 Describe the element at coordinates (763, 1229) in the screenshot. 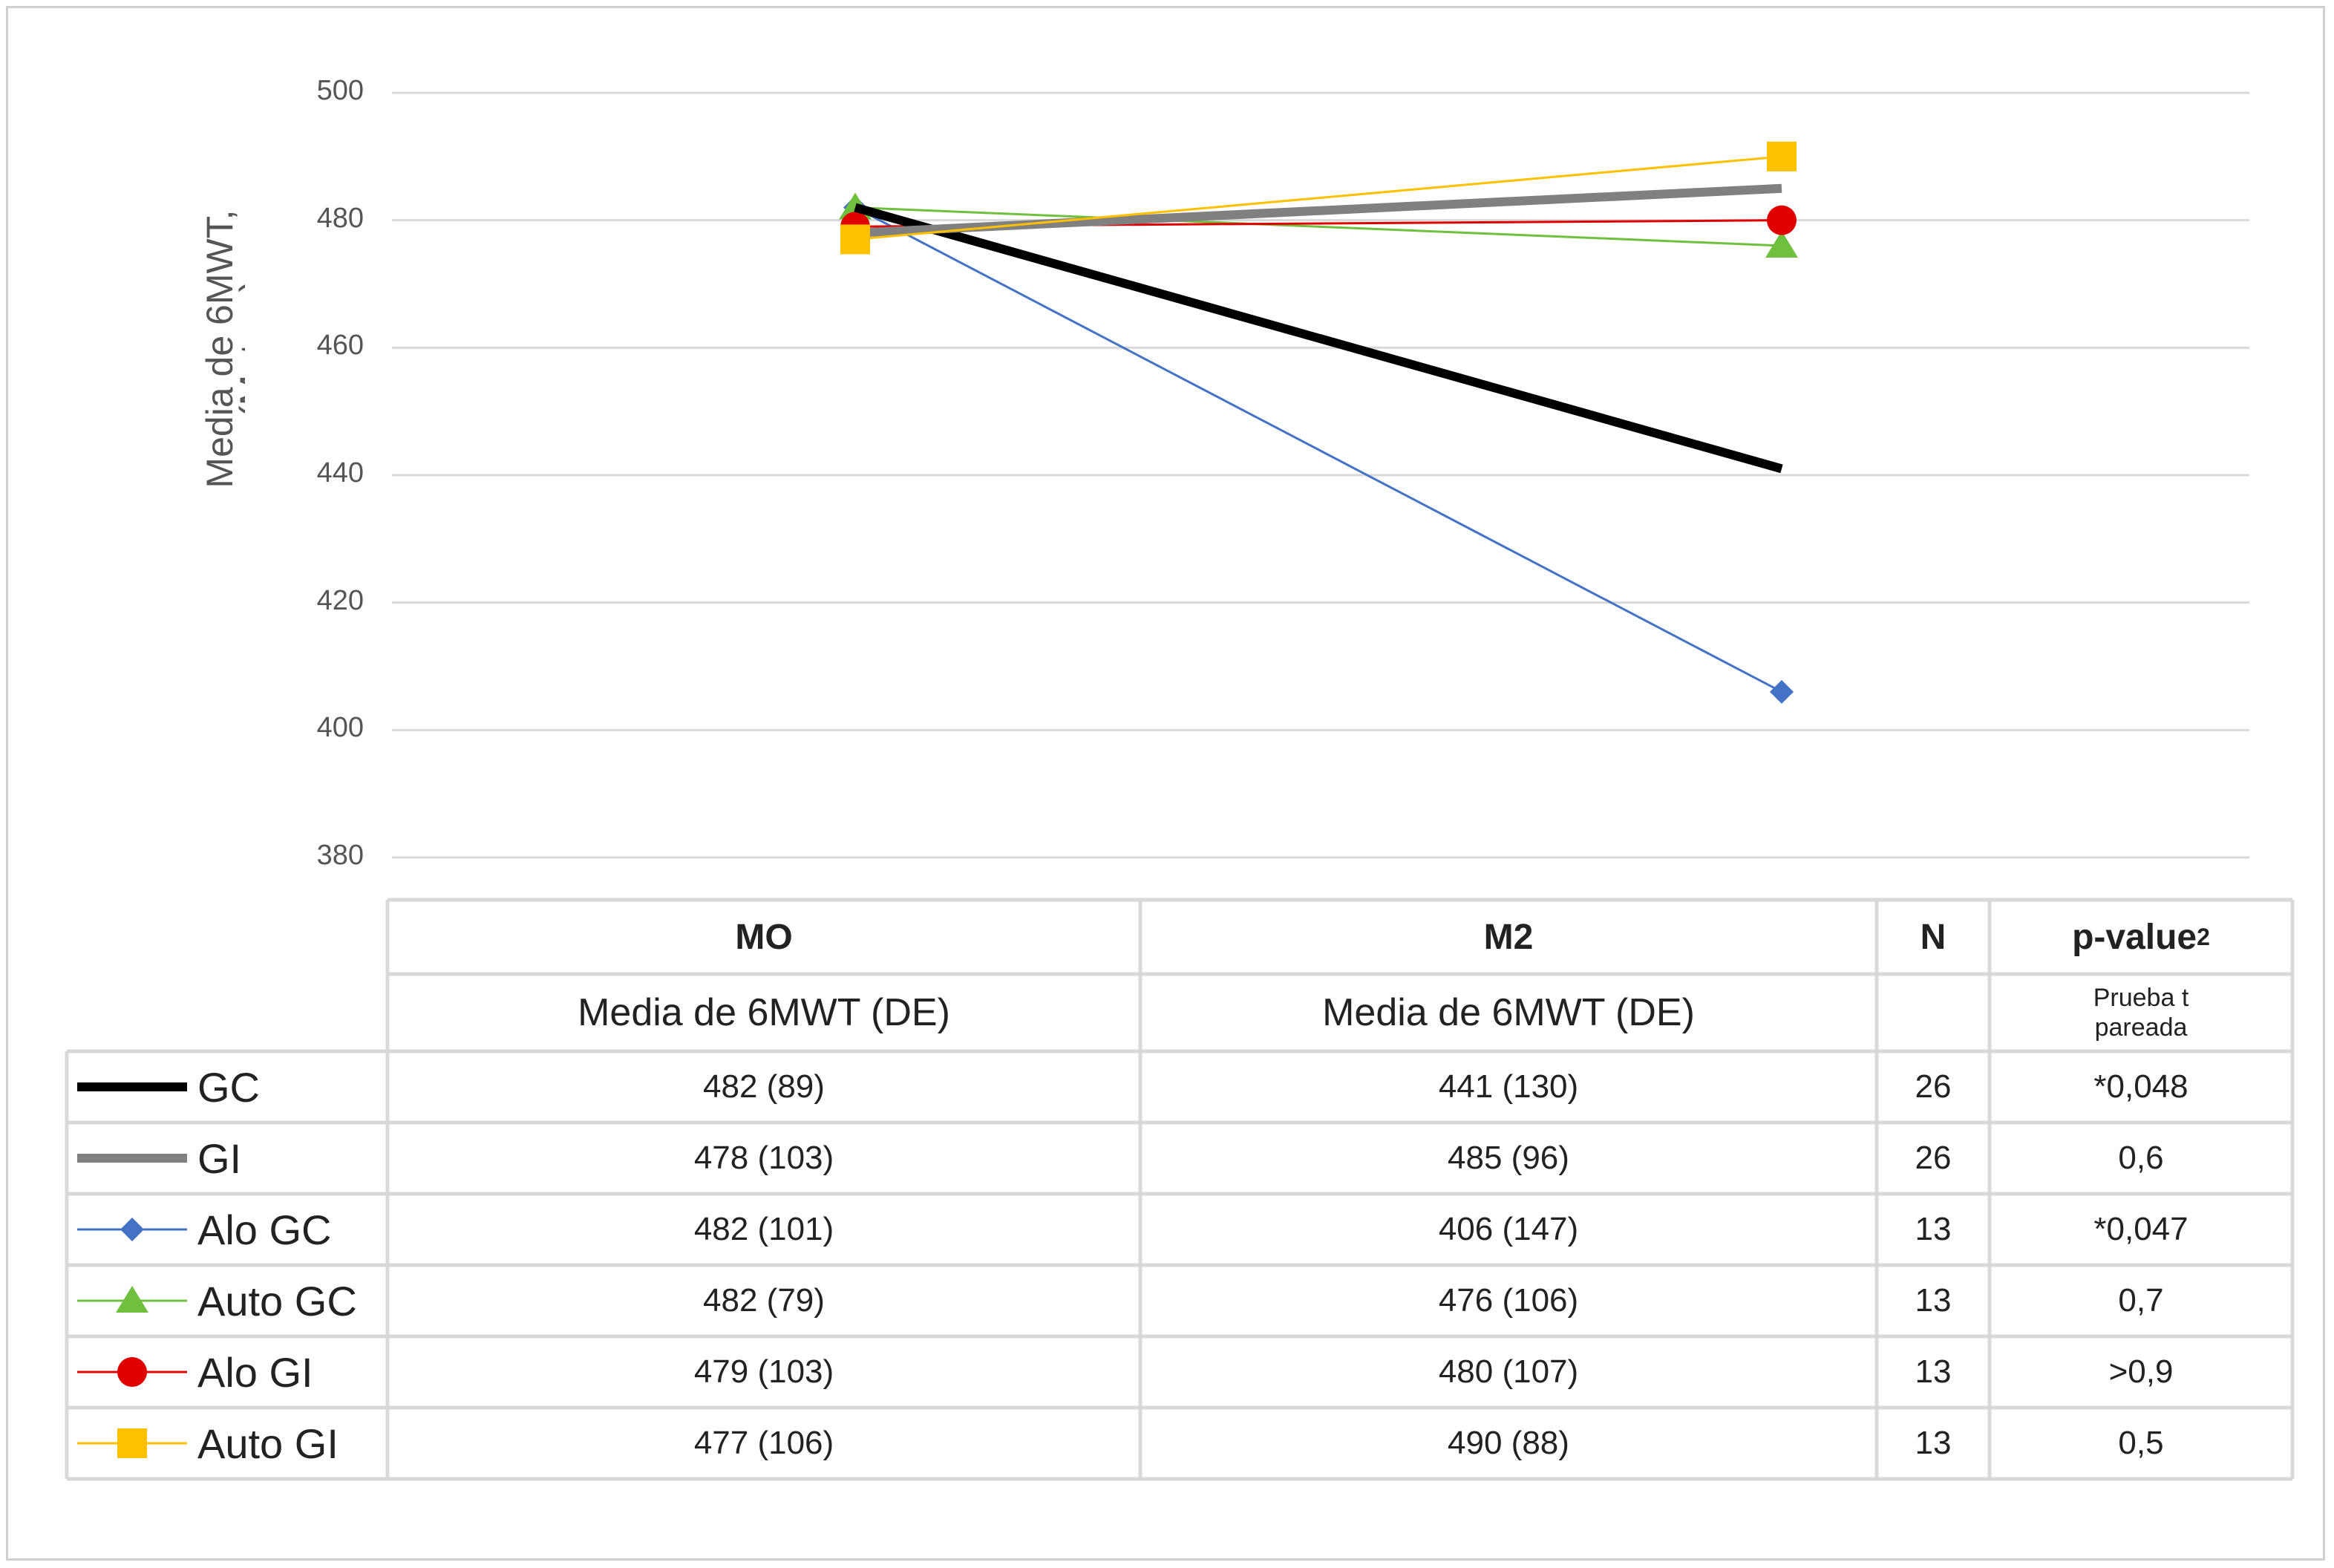

I see `cell-mo: 482 (101)` at that location.